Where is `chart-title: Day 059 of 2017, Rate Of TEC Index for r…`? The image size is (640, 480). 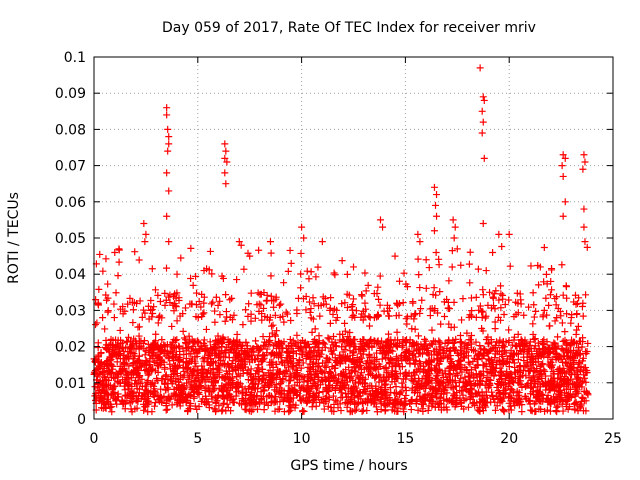 chart-title: Day 059 of 2017, Rate Of TEC Index for r… is located at coordinates (349, 28).